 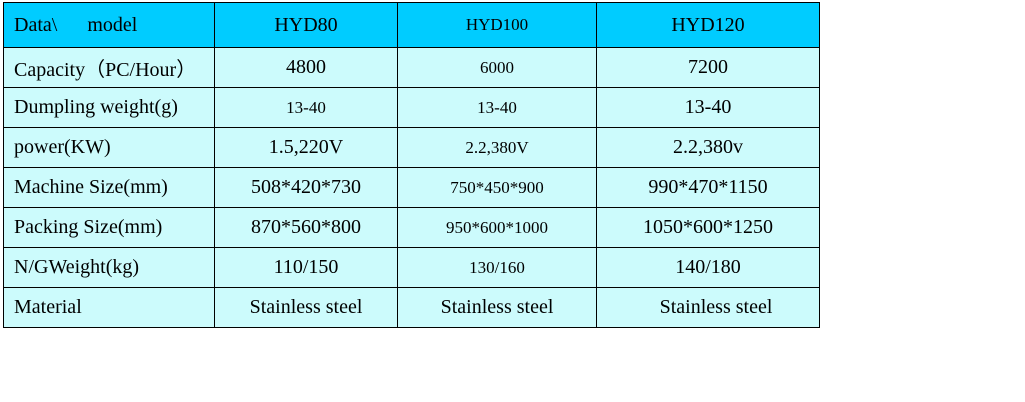 What do you see at coordinates (708, 187) in the screenshot?
I see `cell-machine-size-hyd120: 990*470*1150` at bounding box center [708, 187].